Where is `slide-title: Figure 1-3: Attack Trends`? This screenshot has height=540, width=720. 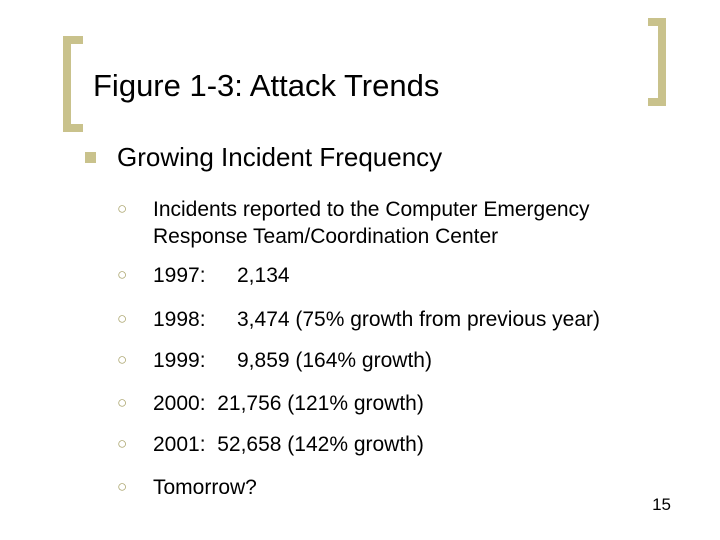
slide-title: Figure 1-3: Attack Trends is located at coordinates (266, 85).